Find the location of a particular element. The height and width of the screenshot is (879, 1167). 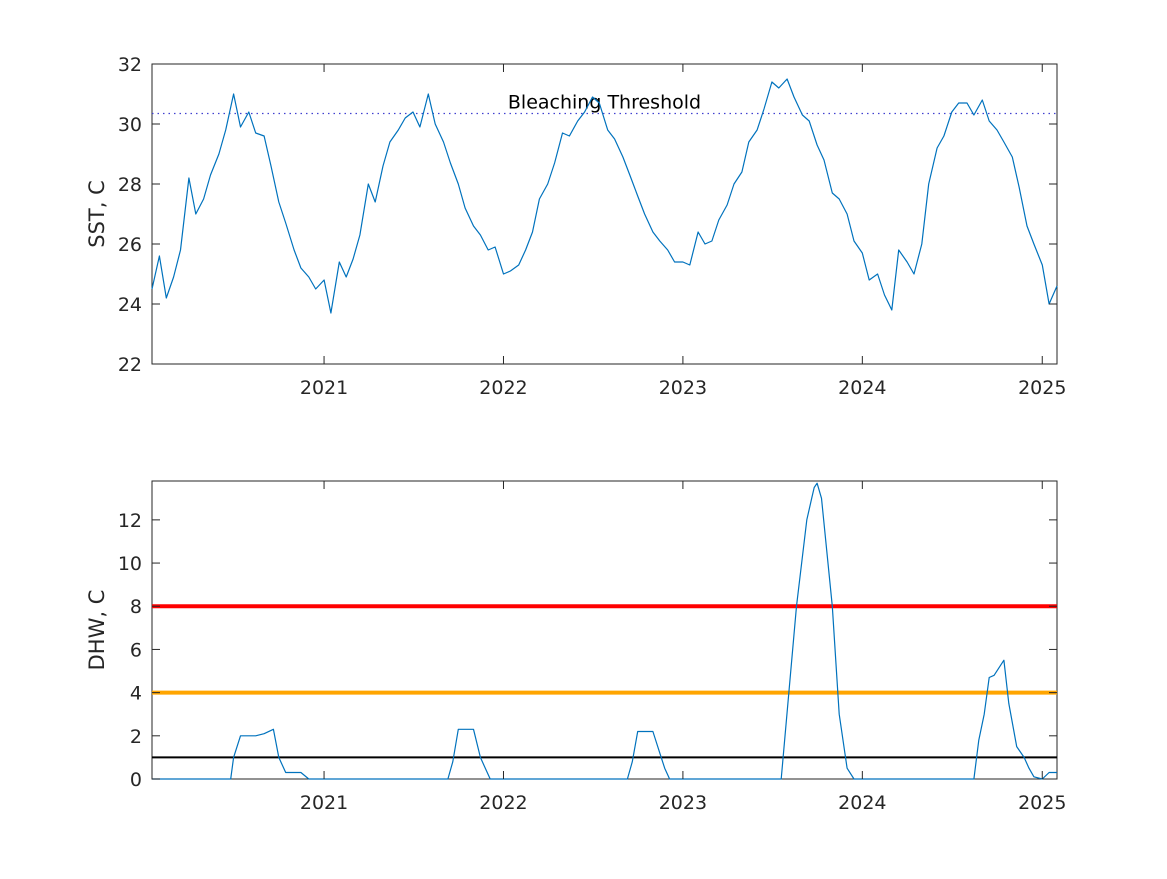

y-axis-label: SST, C is located at coordinates (97, 214).